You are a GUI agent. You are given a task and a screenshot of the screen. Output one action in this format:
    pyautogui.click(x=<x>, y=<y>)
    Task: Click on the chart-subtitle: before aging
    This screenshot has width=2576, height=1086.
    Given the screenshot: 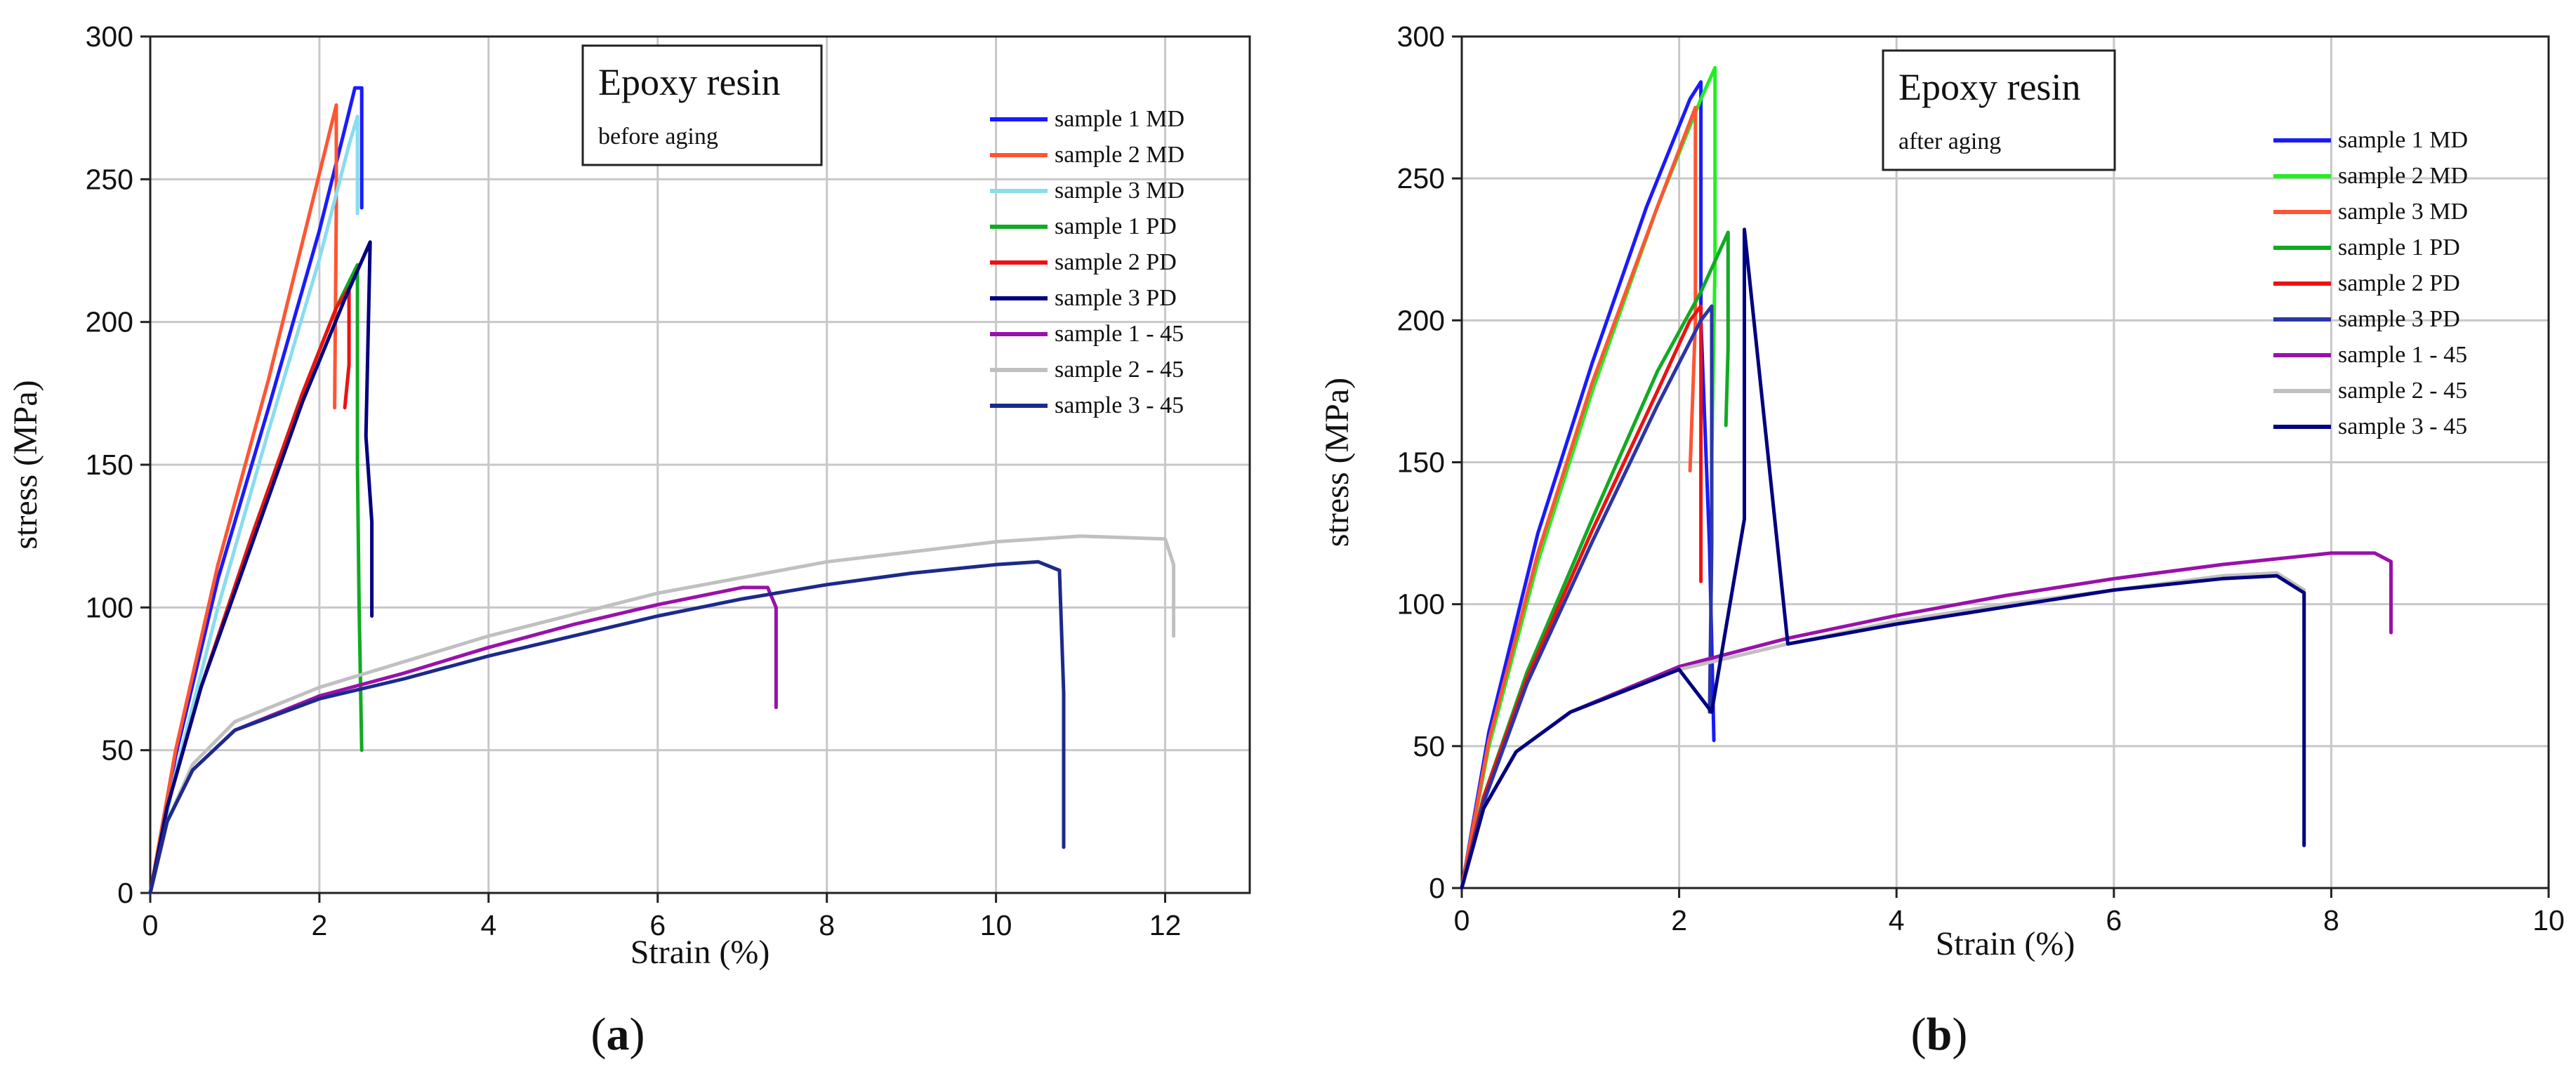 What is the action you would take?
    pyautogui.click(x=658, y=137)
    